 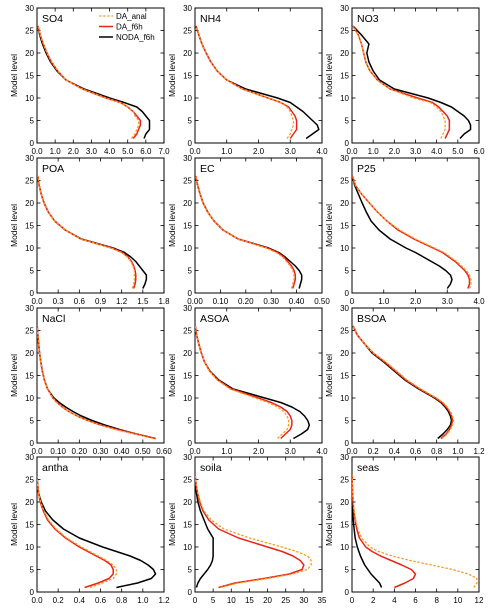 I want to click on panel-title: seas, so click(x=368, y=468).